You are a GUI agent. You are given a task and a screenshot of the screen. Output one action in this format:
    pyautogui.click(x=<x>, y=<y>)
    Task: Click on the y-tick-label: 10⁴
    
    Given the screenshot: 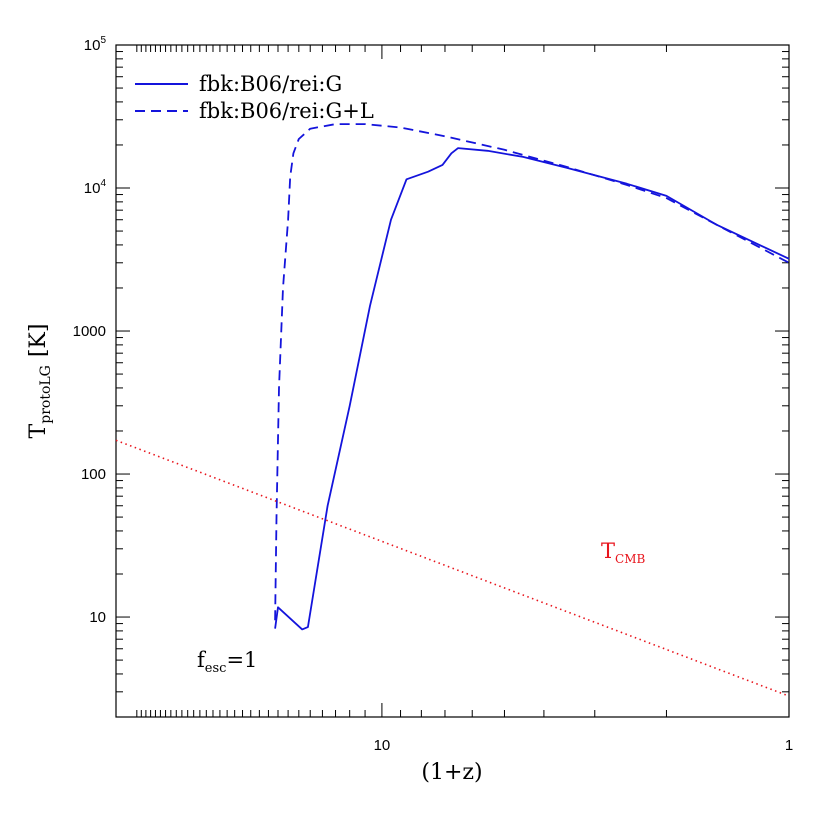 What is the action you would take?
    pyautogui.click(x=95, y=187)
    